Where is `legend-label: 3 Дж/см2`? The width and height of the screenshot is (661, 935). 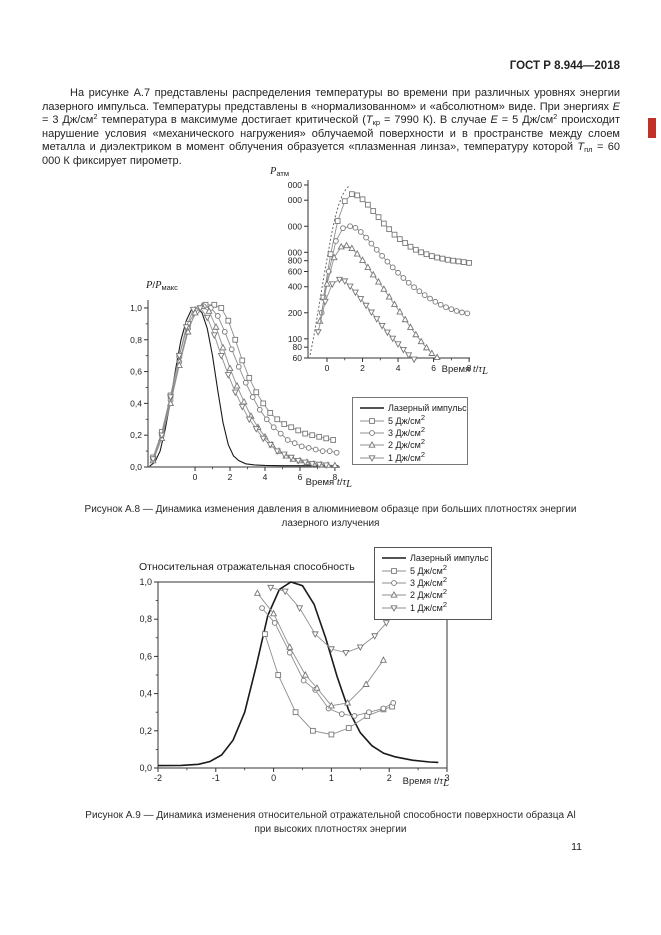 legend-label: 3 Дж/см2 is located at coordinates (428, 581).